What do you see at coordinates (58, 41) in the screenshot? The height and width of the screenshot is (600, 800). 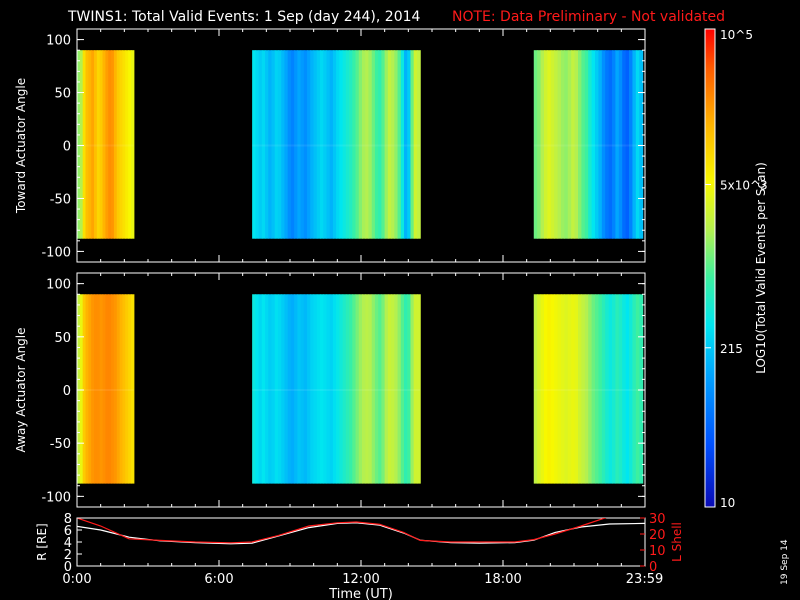 I see `y-tick-label: 100` at bounding box center [58, 41].